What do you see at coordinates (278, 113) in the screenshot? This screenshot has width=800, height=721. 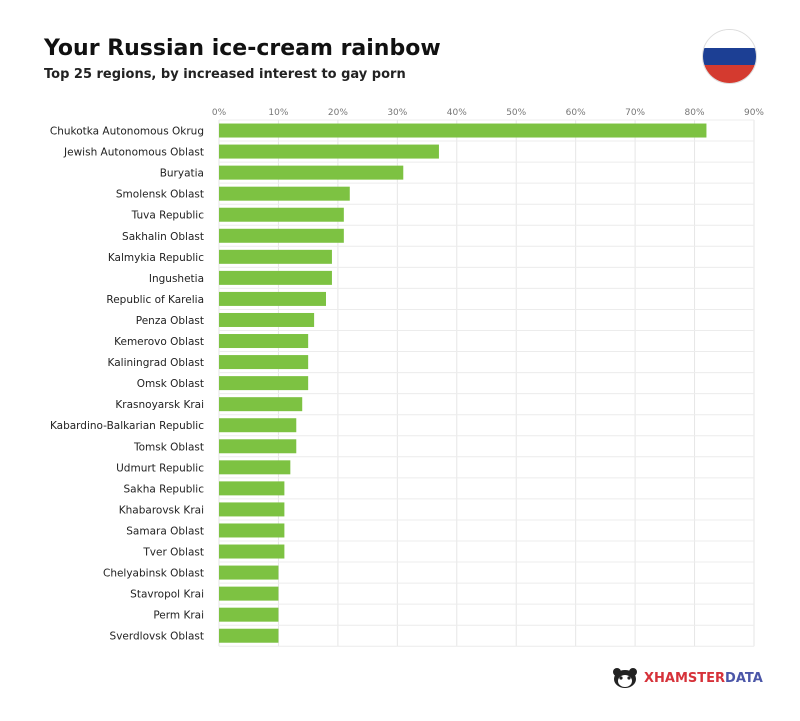 I see `x-tick-label: 10%` at bounding box center [278, 113].